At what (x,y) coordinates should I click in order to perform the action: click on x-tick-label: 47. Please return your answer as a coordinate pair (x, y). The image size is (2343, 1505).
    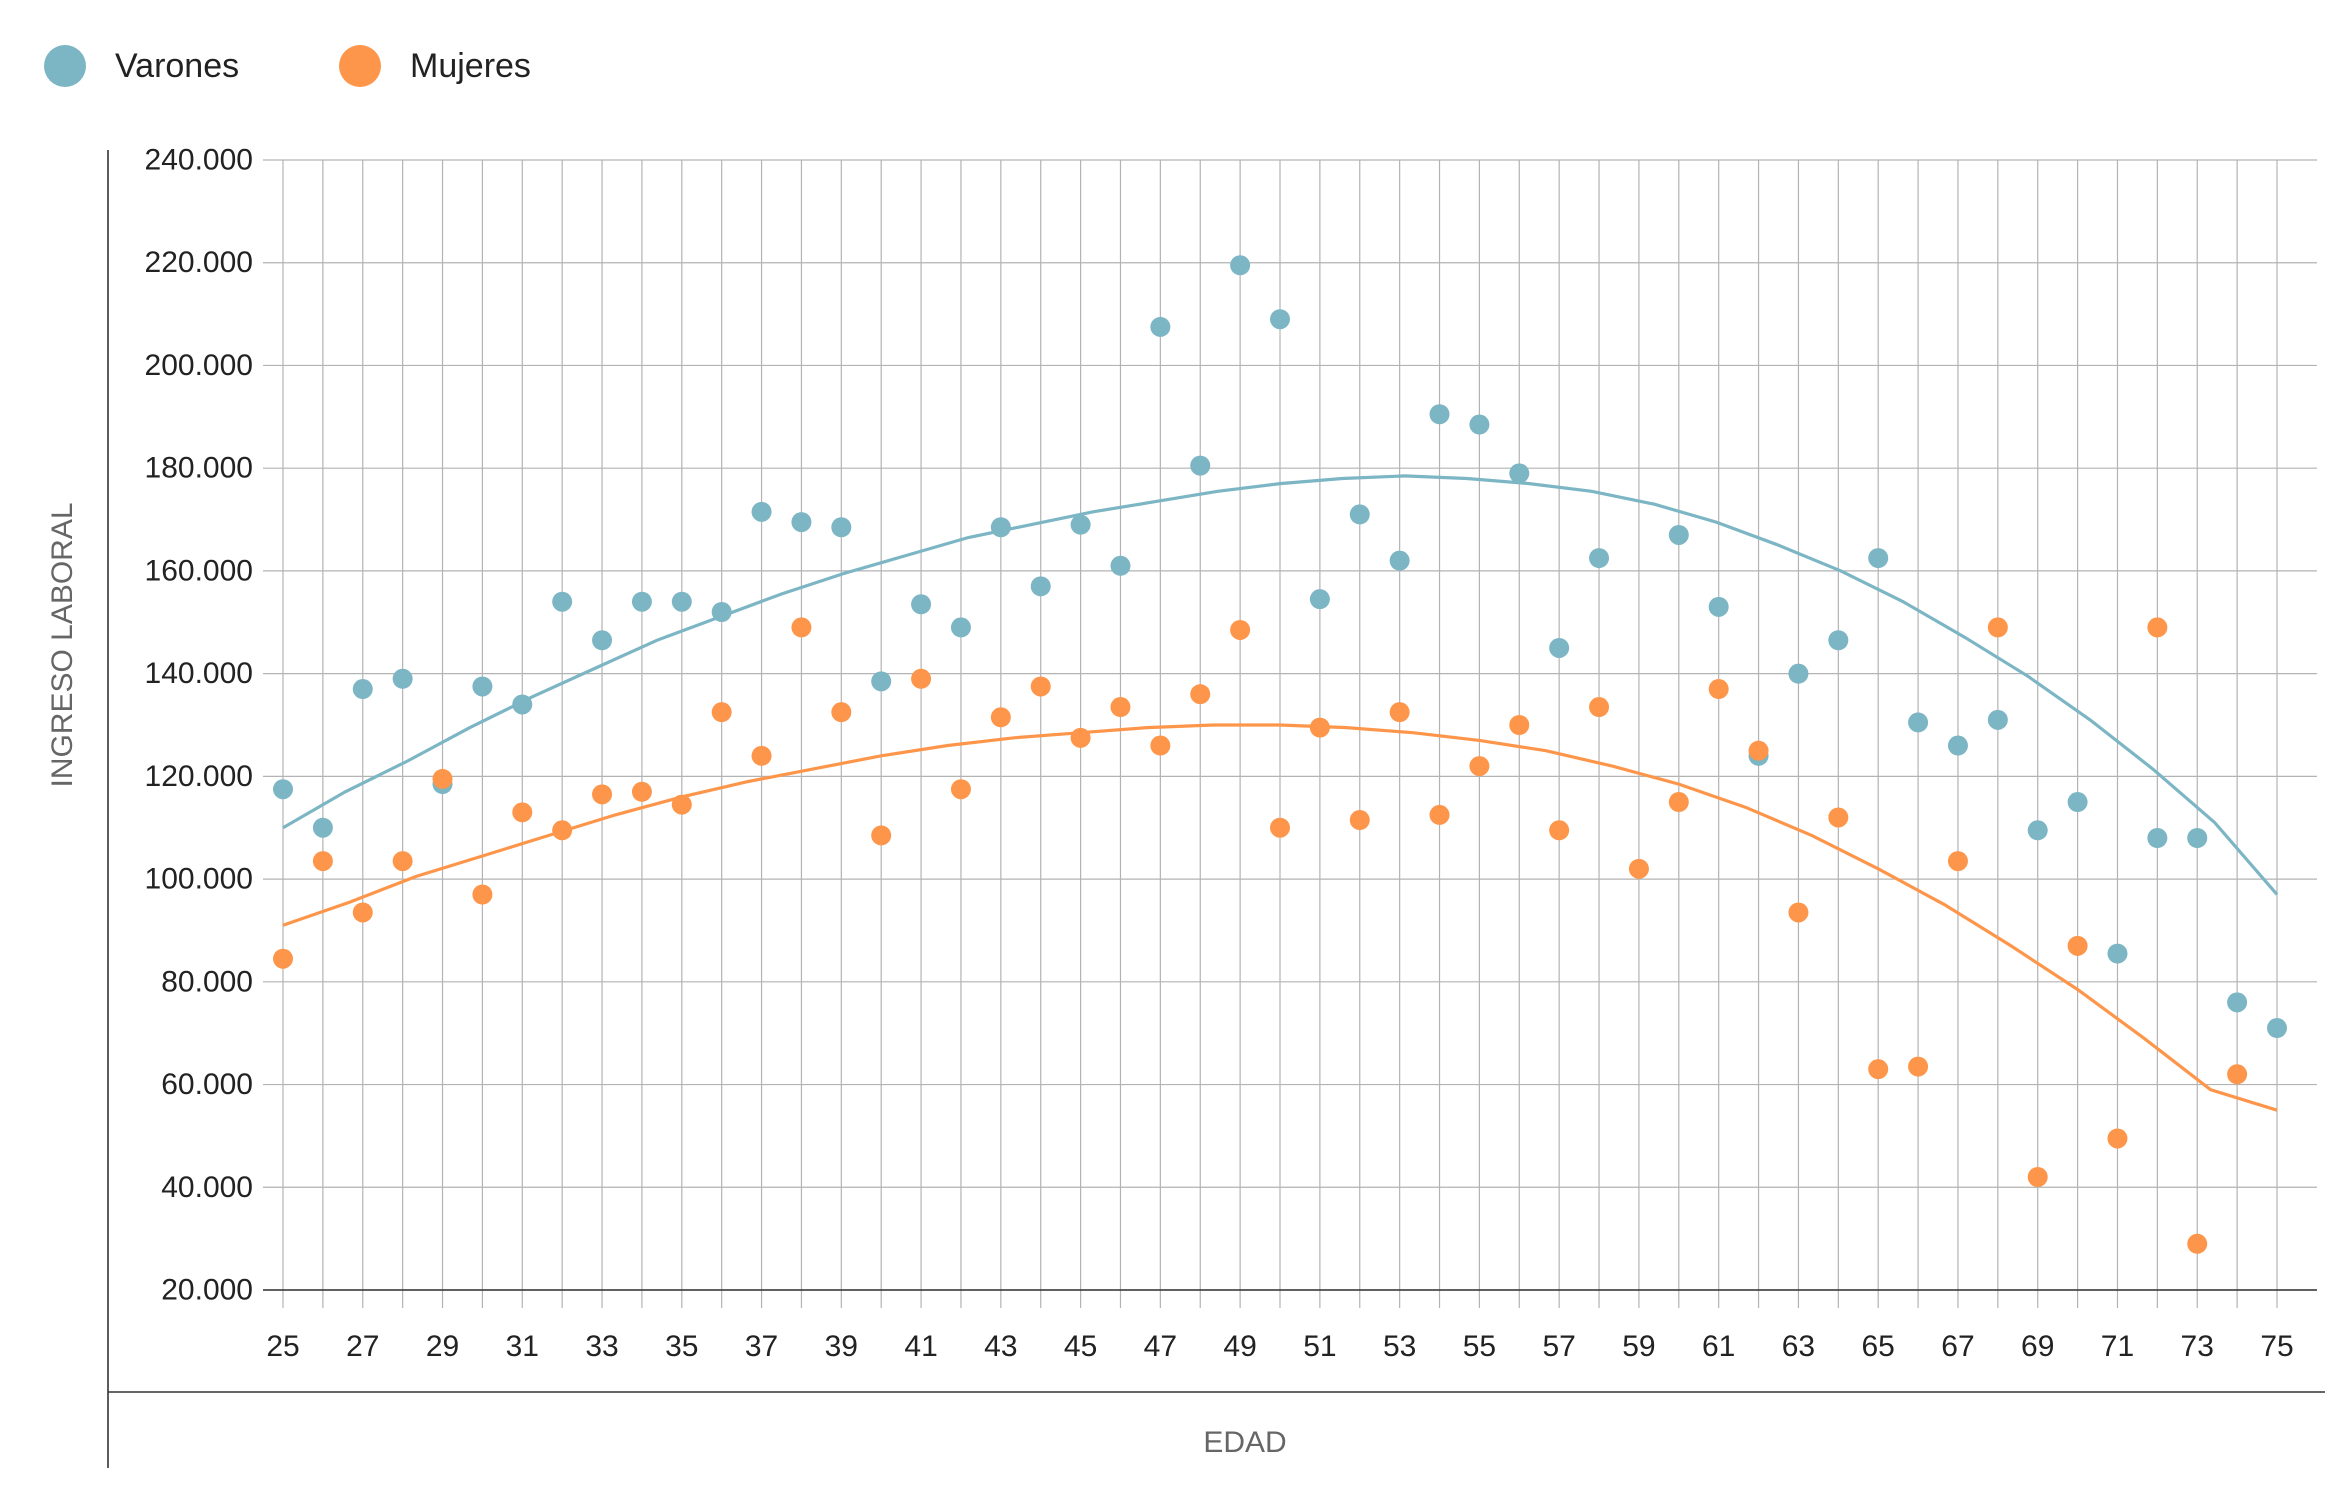
    Looking at the image, I should click on (1160, 1346).